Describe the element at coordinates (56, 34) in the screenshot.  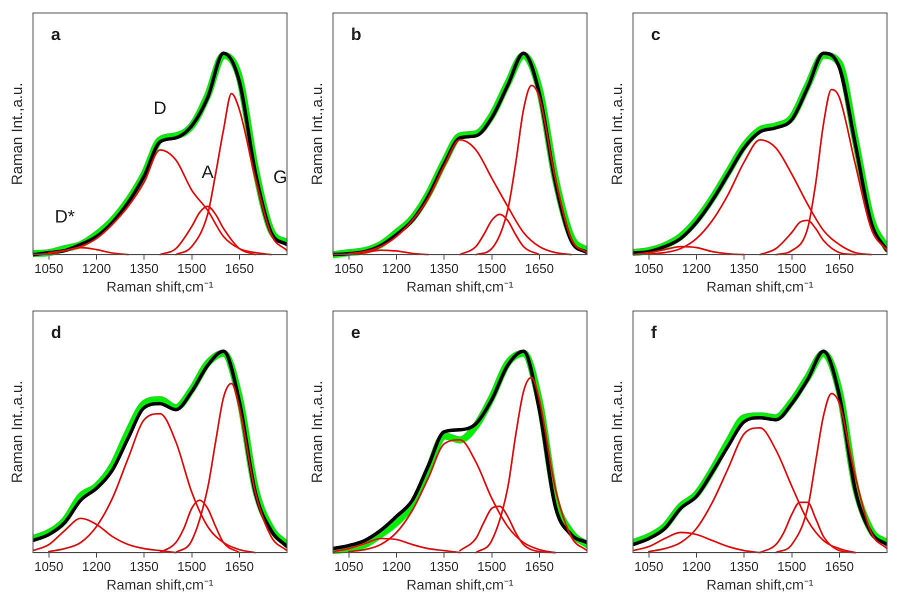
I see `text: a` at that location.